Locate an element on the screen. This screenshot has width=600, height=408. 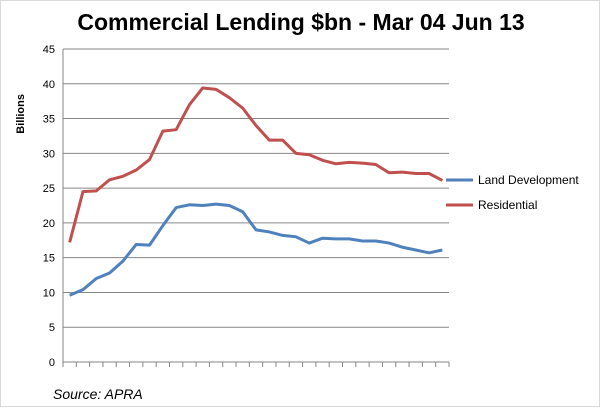
y-tick-label: 20 is located at coordinates (49, 224).